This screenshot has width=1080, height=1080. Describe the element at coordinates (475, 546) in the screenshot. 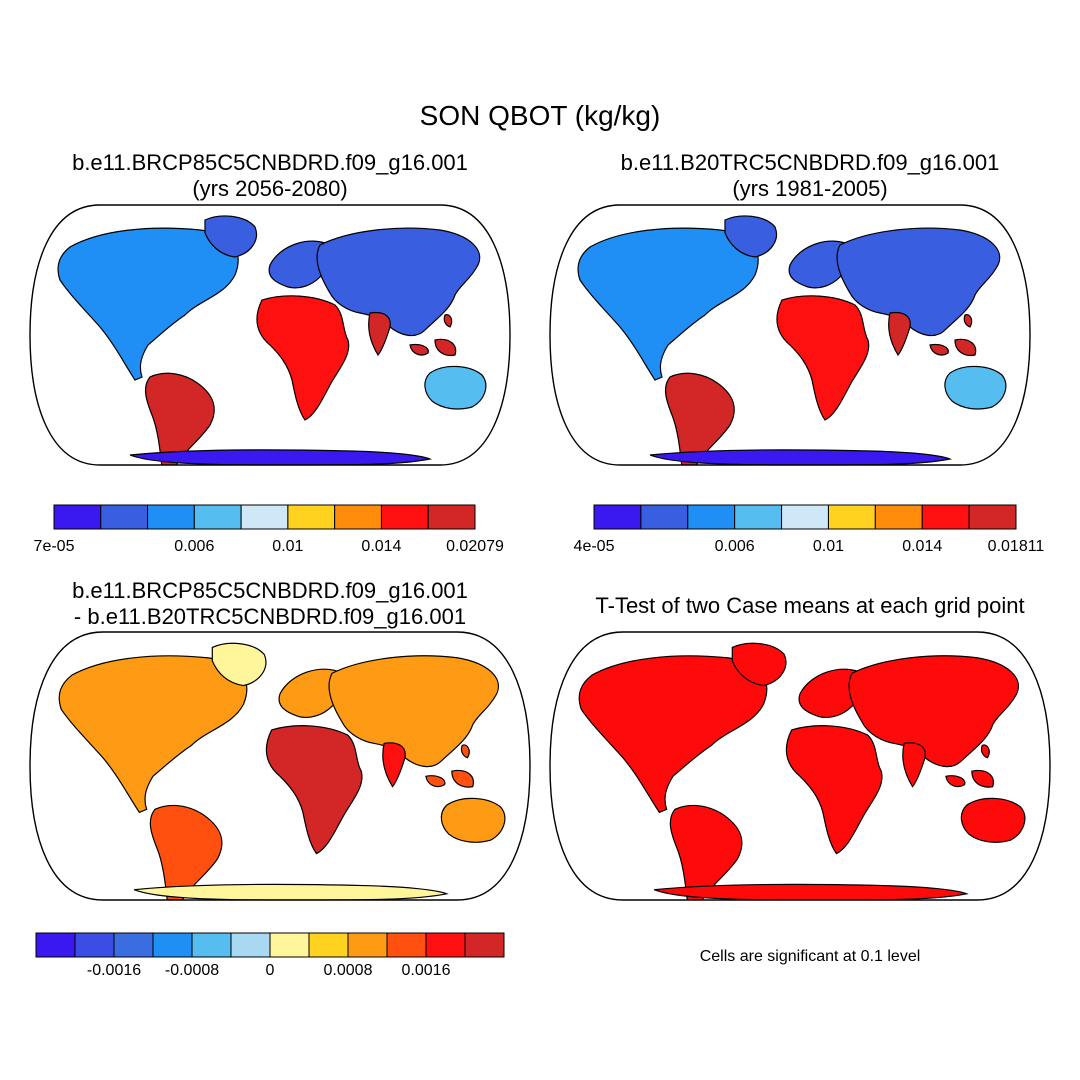

I see `colorbar-tick-label: 0.02079` at that location.